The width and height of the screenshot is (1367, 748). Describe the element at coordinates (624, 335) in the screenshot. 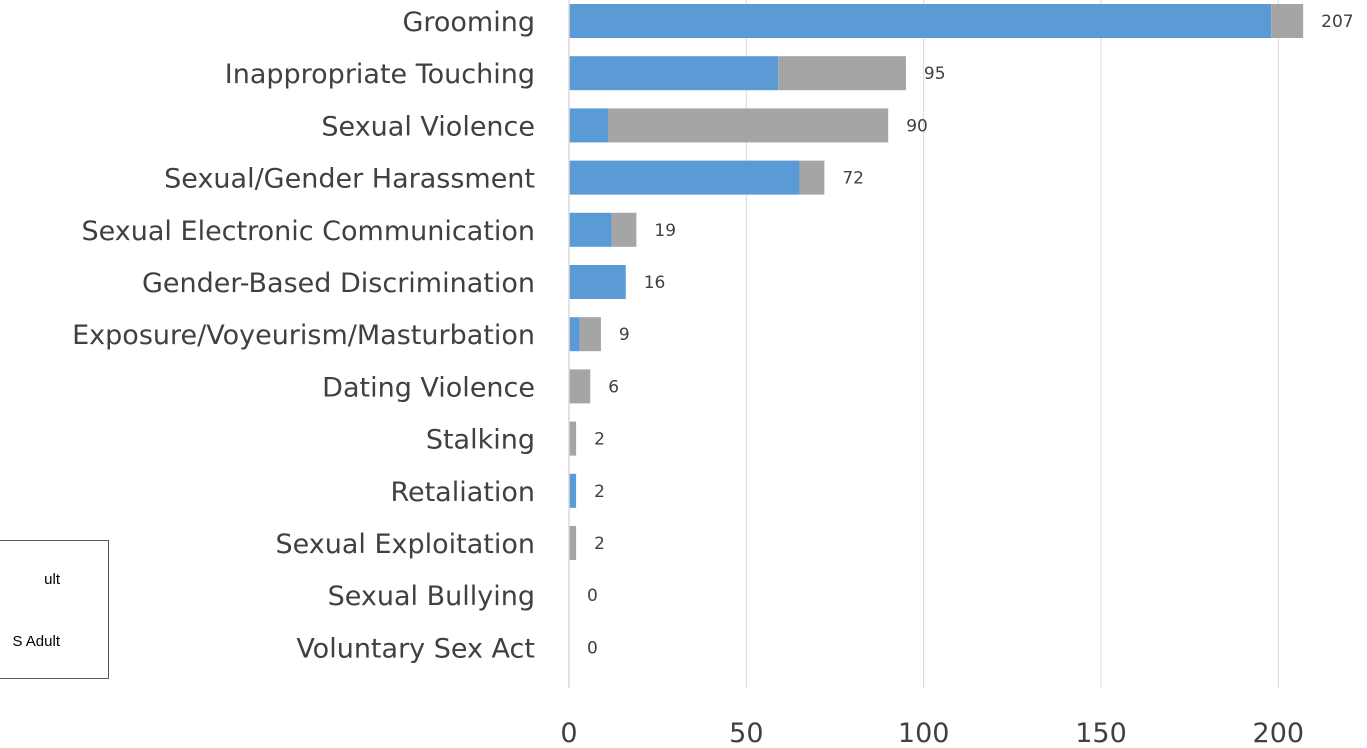

I see `data-label: 9` at that location.